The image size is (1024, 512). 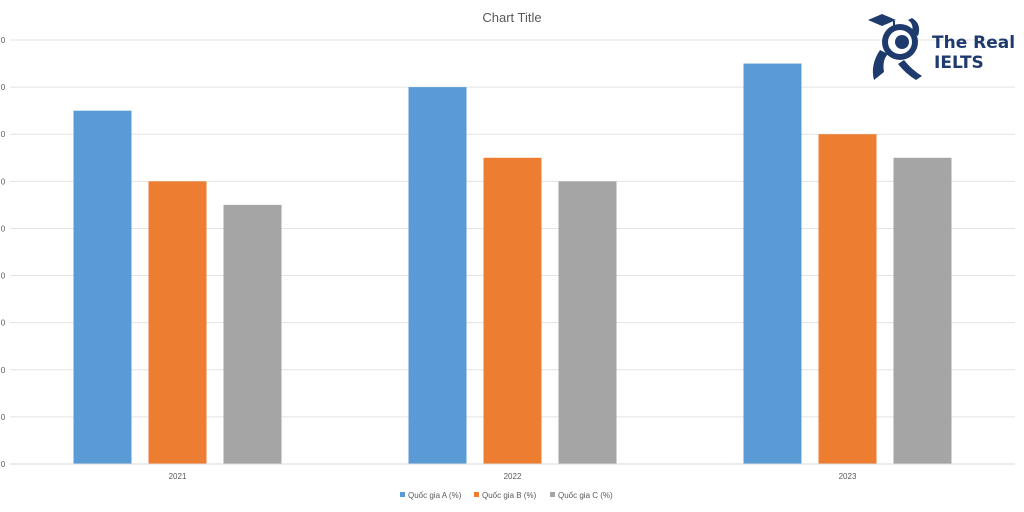 What do you see at coordinates (895, 47) in the screenshot?
I see `graduation-owl-icon` at bounding box center [895, 47].